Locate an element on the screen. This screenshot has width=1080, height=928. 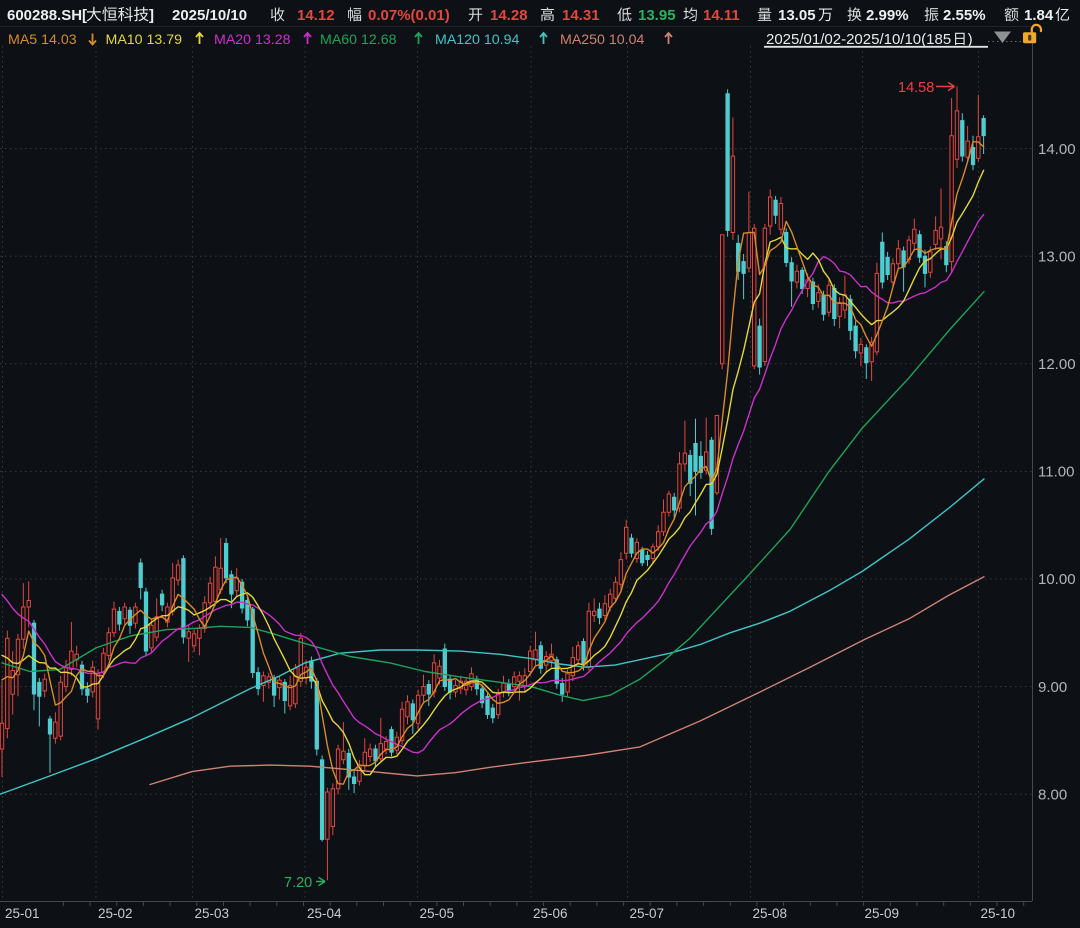
svg-text: 2.99% is located at coordinates (887, 15).